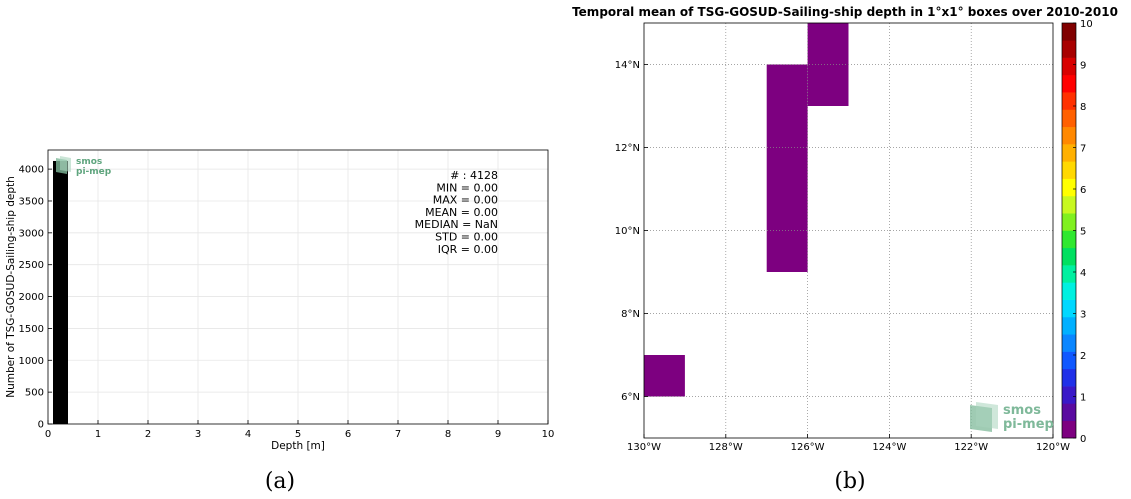 Image resolution: width=1131 pixels, height=499 pixels. Describe the element at coordinates (1083, 232) in the screenshot. I see `colorbar-tick-label: 5` at that location.